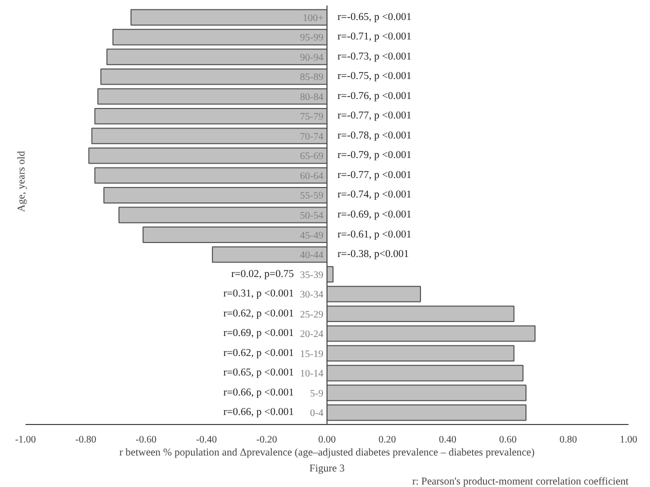 This screenshot has width=650, height=487. Describe the element at coordinates (22, 181) in the screenshot. I see `y-axis-title: Age, years old` at that location.